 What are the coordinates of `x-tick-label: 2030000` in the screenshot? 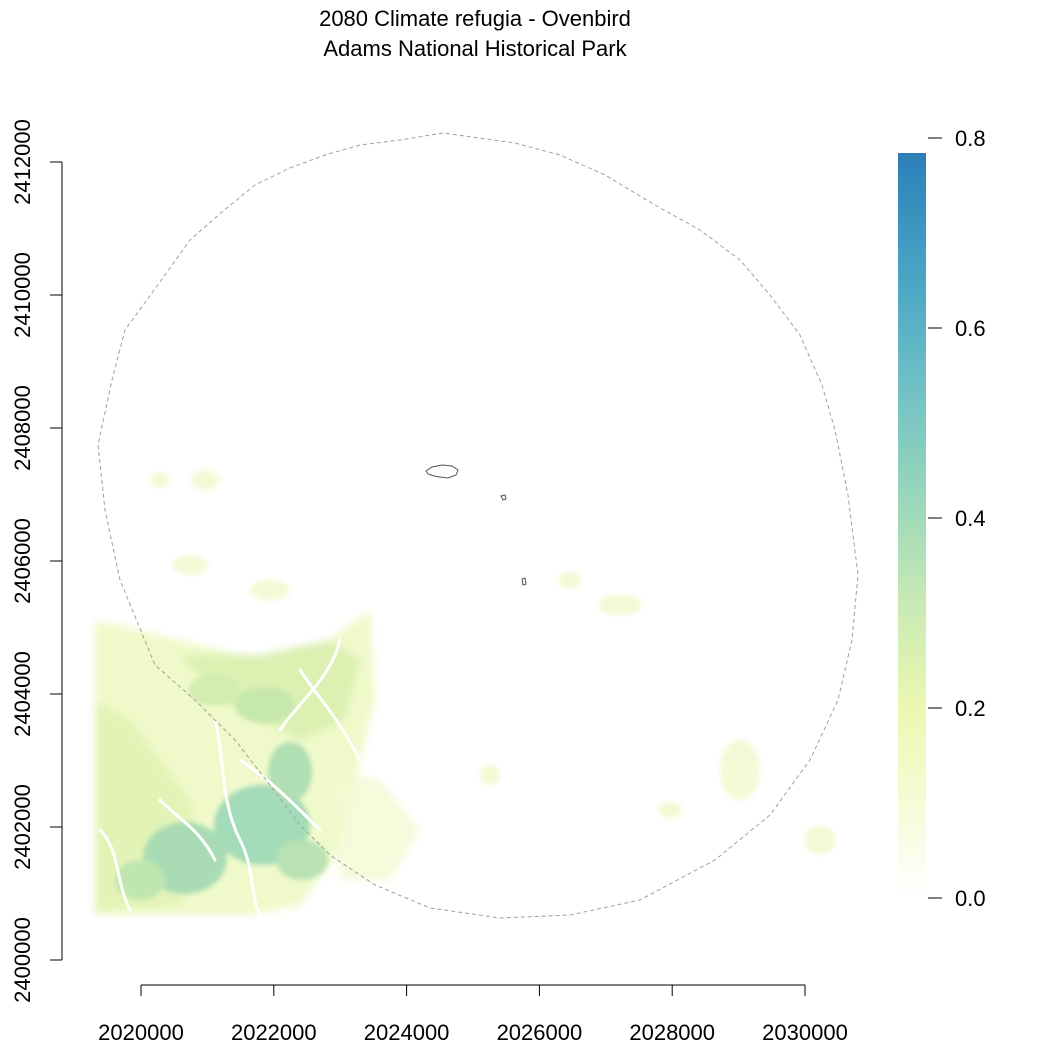 It's located at (805, 1032).